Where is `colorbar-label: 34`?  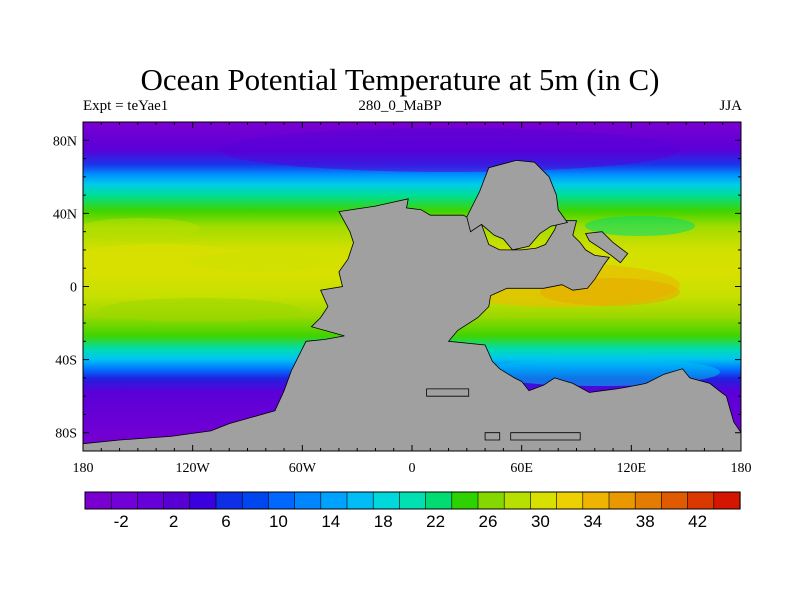
colorbar-label: 34 is located at coordinates (592, 521).